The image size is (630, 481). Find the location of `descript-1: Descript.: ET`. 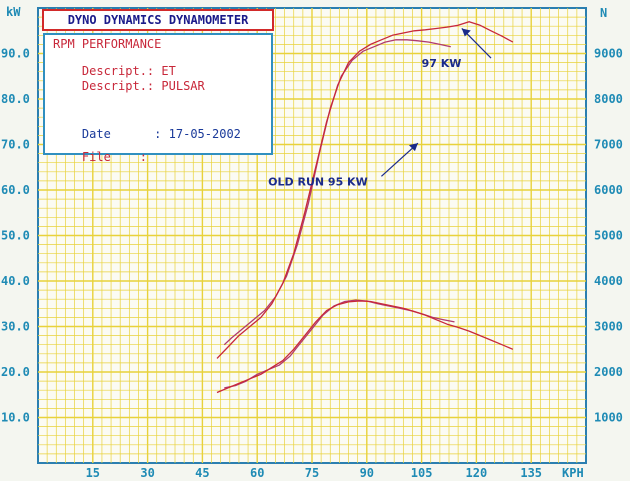

descript-1: Descript.: ET is located at coordinates (114, 71).